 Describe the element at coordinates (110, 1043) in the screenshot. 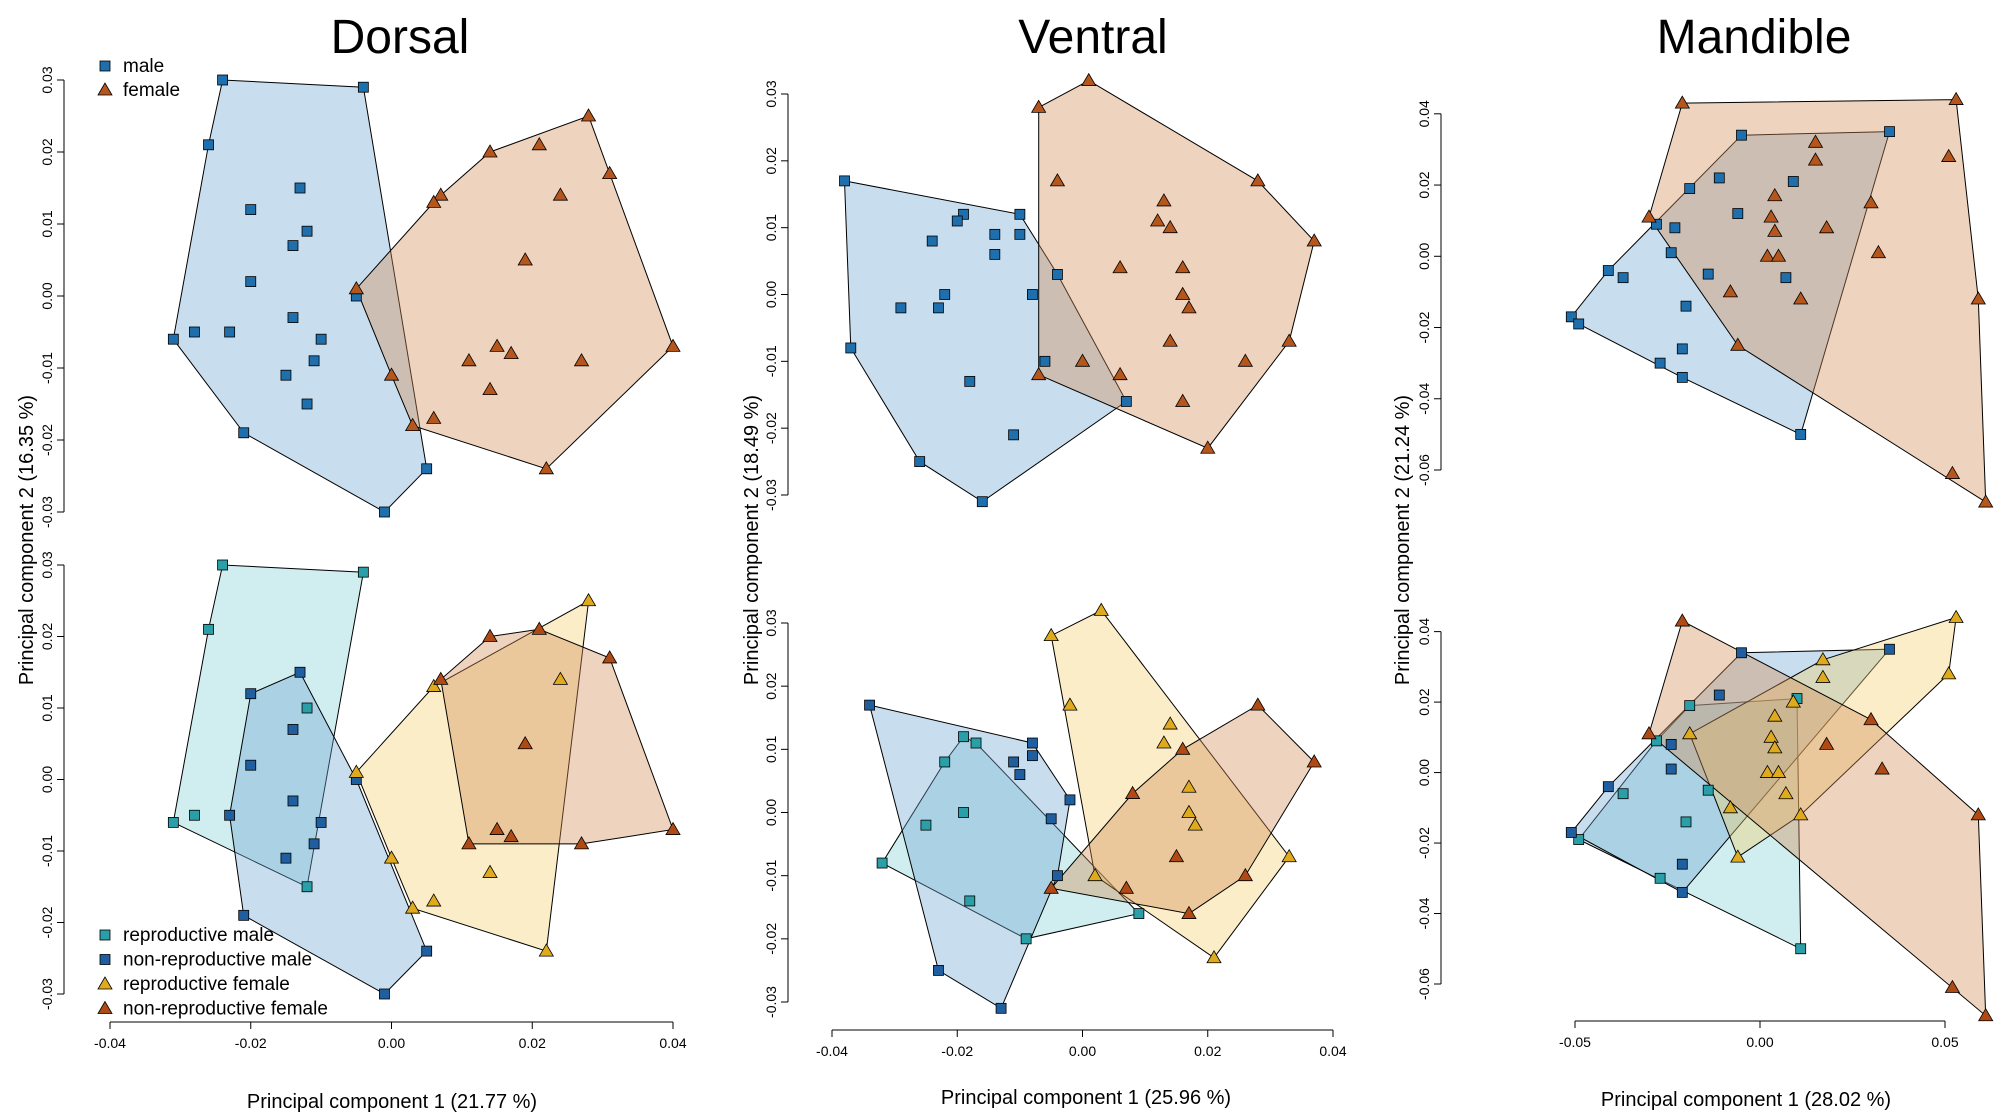

I see `x-tick-label: -0.04` at that location.